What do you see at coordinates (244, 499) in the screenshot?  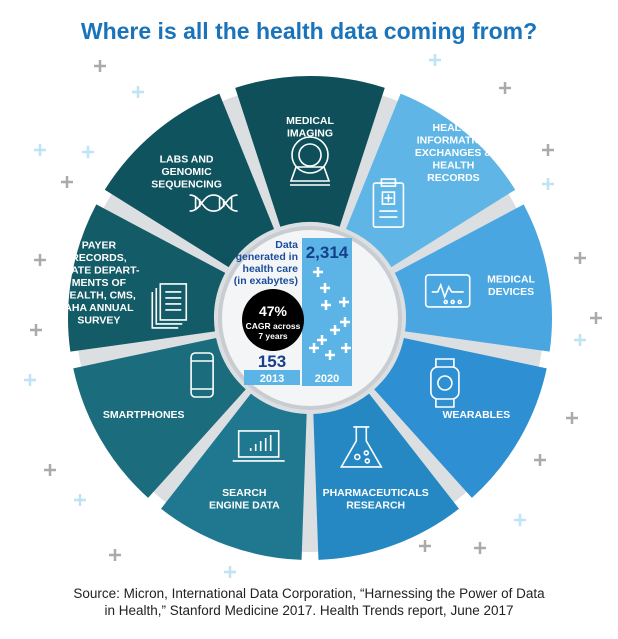 I see `segment-label: SEARCH ENGINE DATA` at bounding box center [244, 499].